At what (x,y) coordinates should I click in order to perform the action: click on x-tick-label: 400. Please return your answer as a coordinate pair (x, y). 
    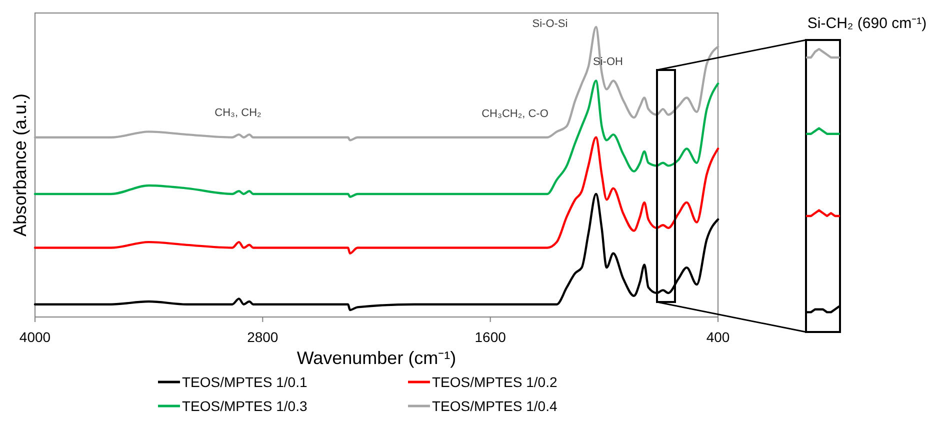
    Looking at the image, I should click on (718, 337).